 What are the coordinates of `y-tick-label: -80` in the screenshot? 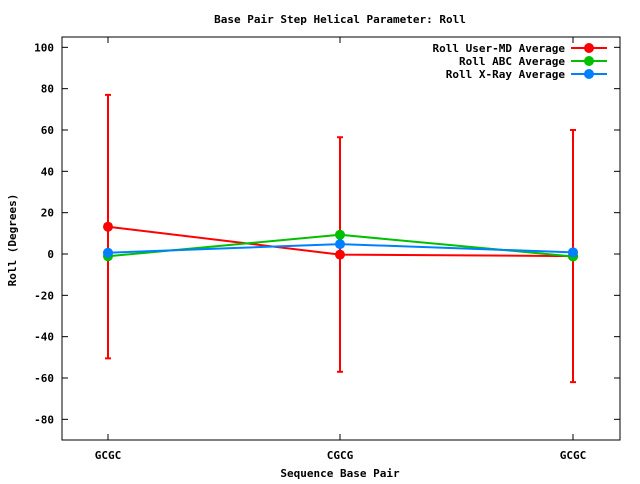 It's located at (44, 419).